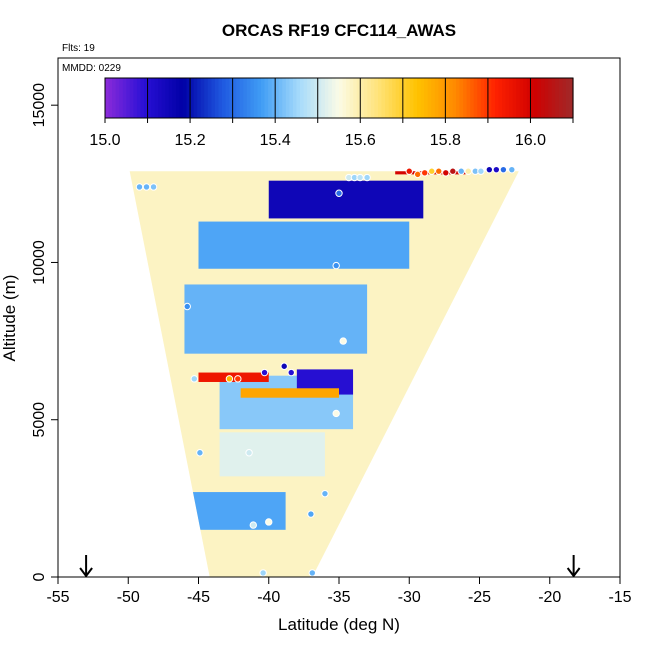 The width and height of the screenshot is (650, 650). Describe the element at coordinates (39, 262) in the screenshot. I see `y-tick-label: 10000` at that location.